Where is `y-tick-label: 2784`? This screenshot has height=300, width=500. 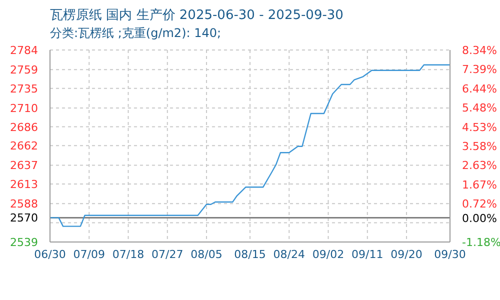
y-tick-label: 2784 is located at coordinates (24, 50).